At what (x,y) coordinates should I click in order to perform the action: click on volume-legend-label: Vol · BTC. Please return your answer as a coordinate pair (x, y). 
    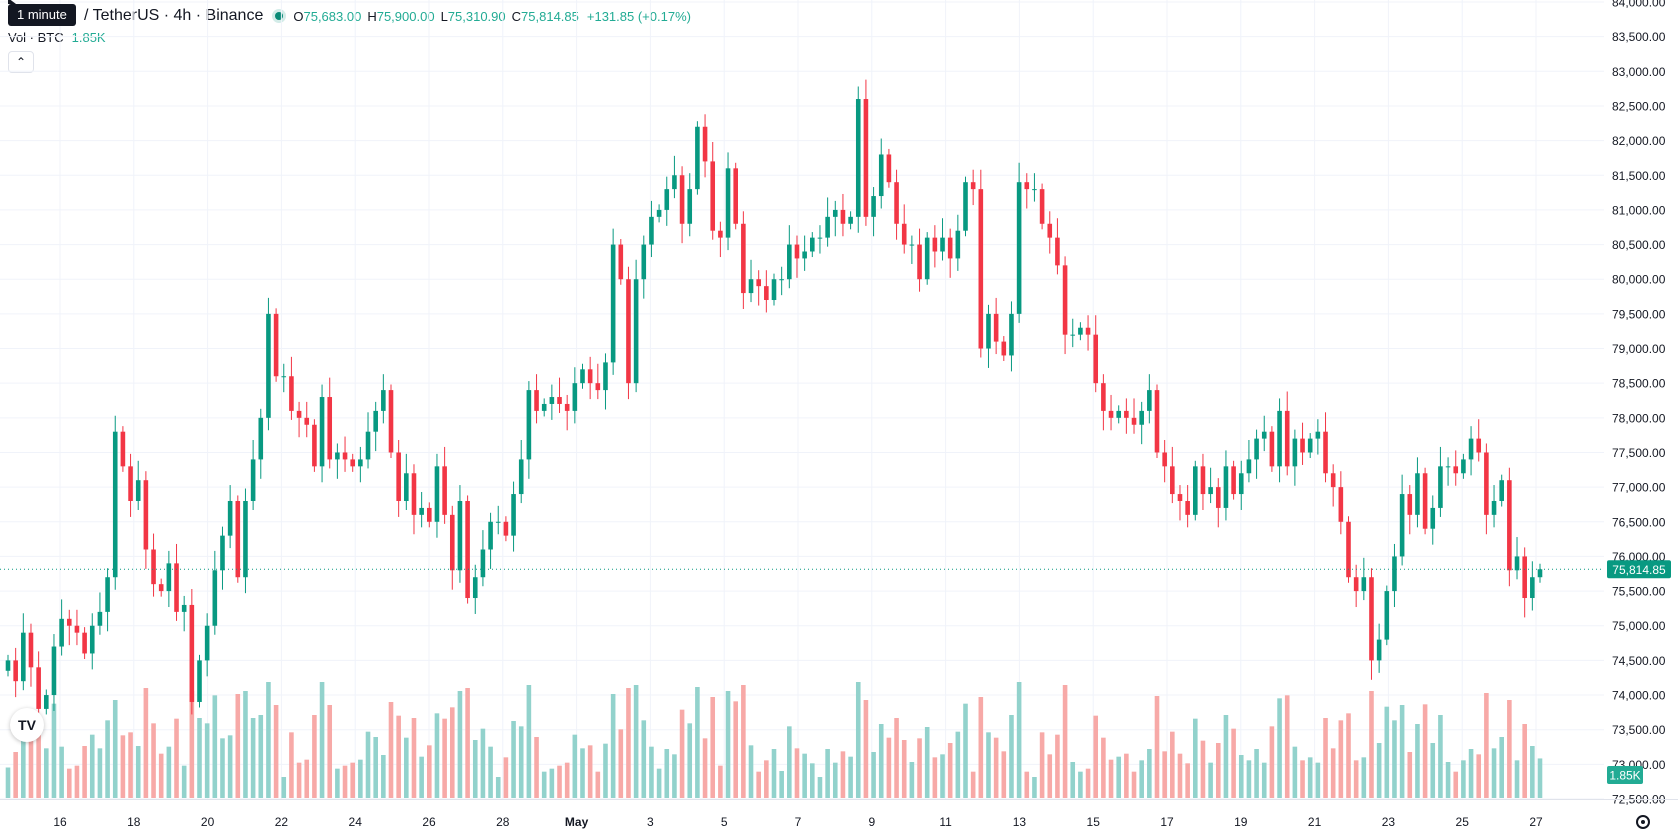
    Looking at the image, I should click on (36, 37).